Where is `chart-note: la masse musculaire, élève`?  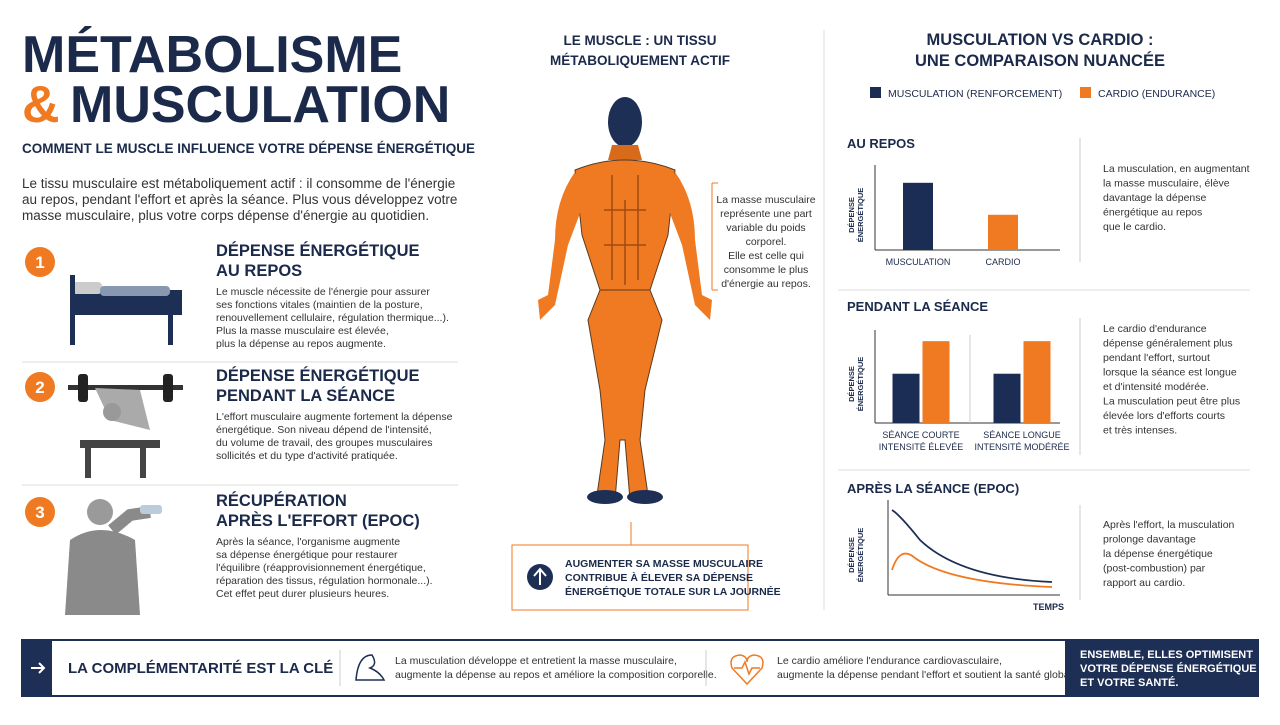
chart-note: la masse musculaire, élève is located at coordinates (1166, 184).